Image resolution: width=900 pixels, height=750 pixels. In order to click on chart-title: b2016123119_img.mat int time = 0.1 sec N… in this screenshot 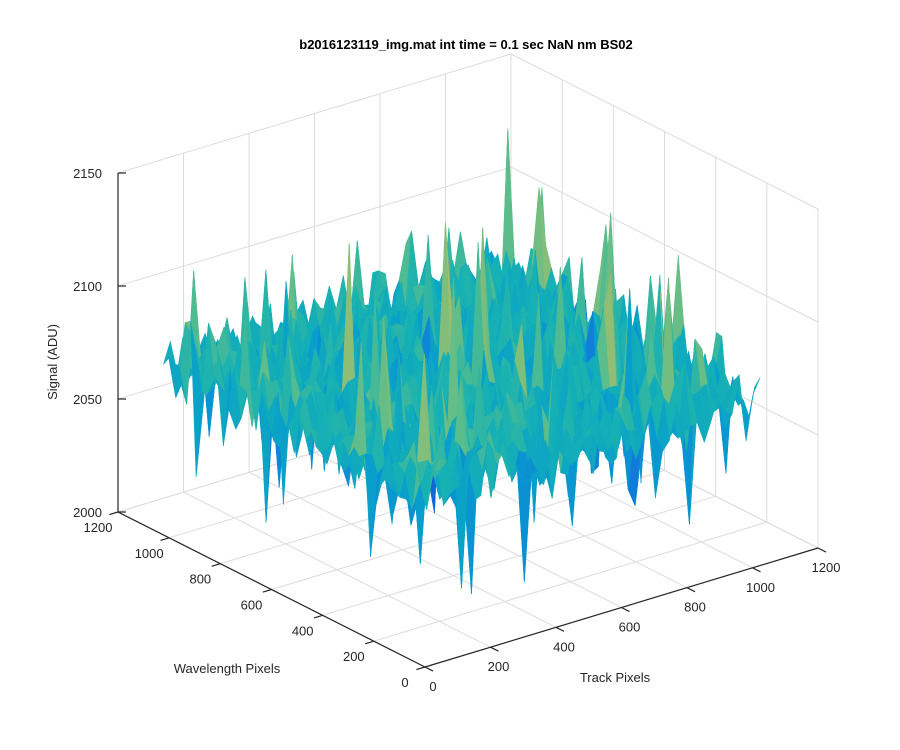, I will do `click(465, 44)`.